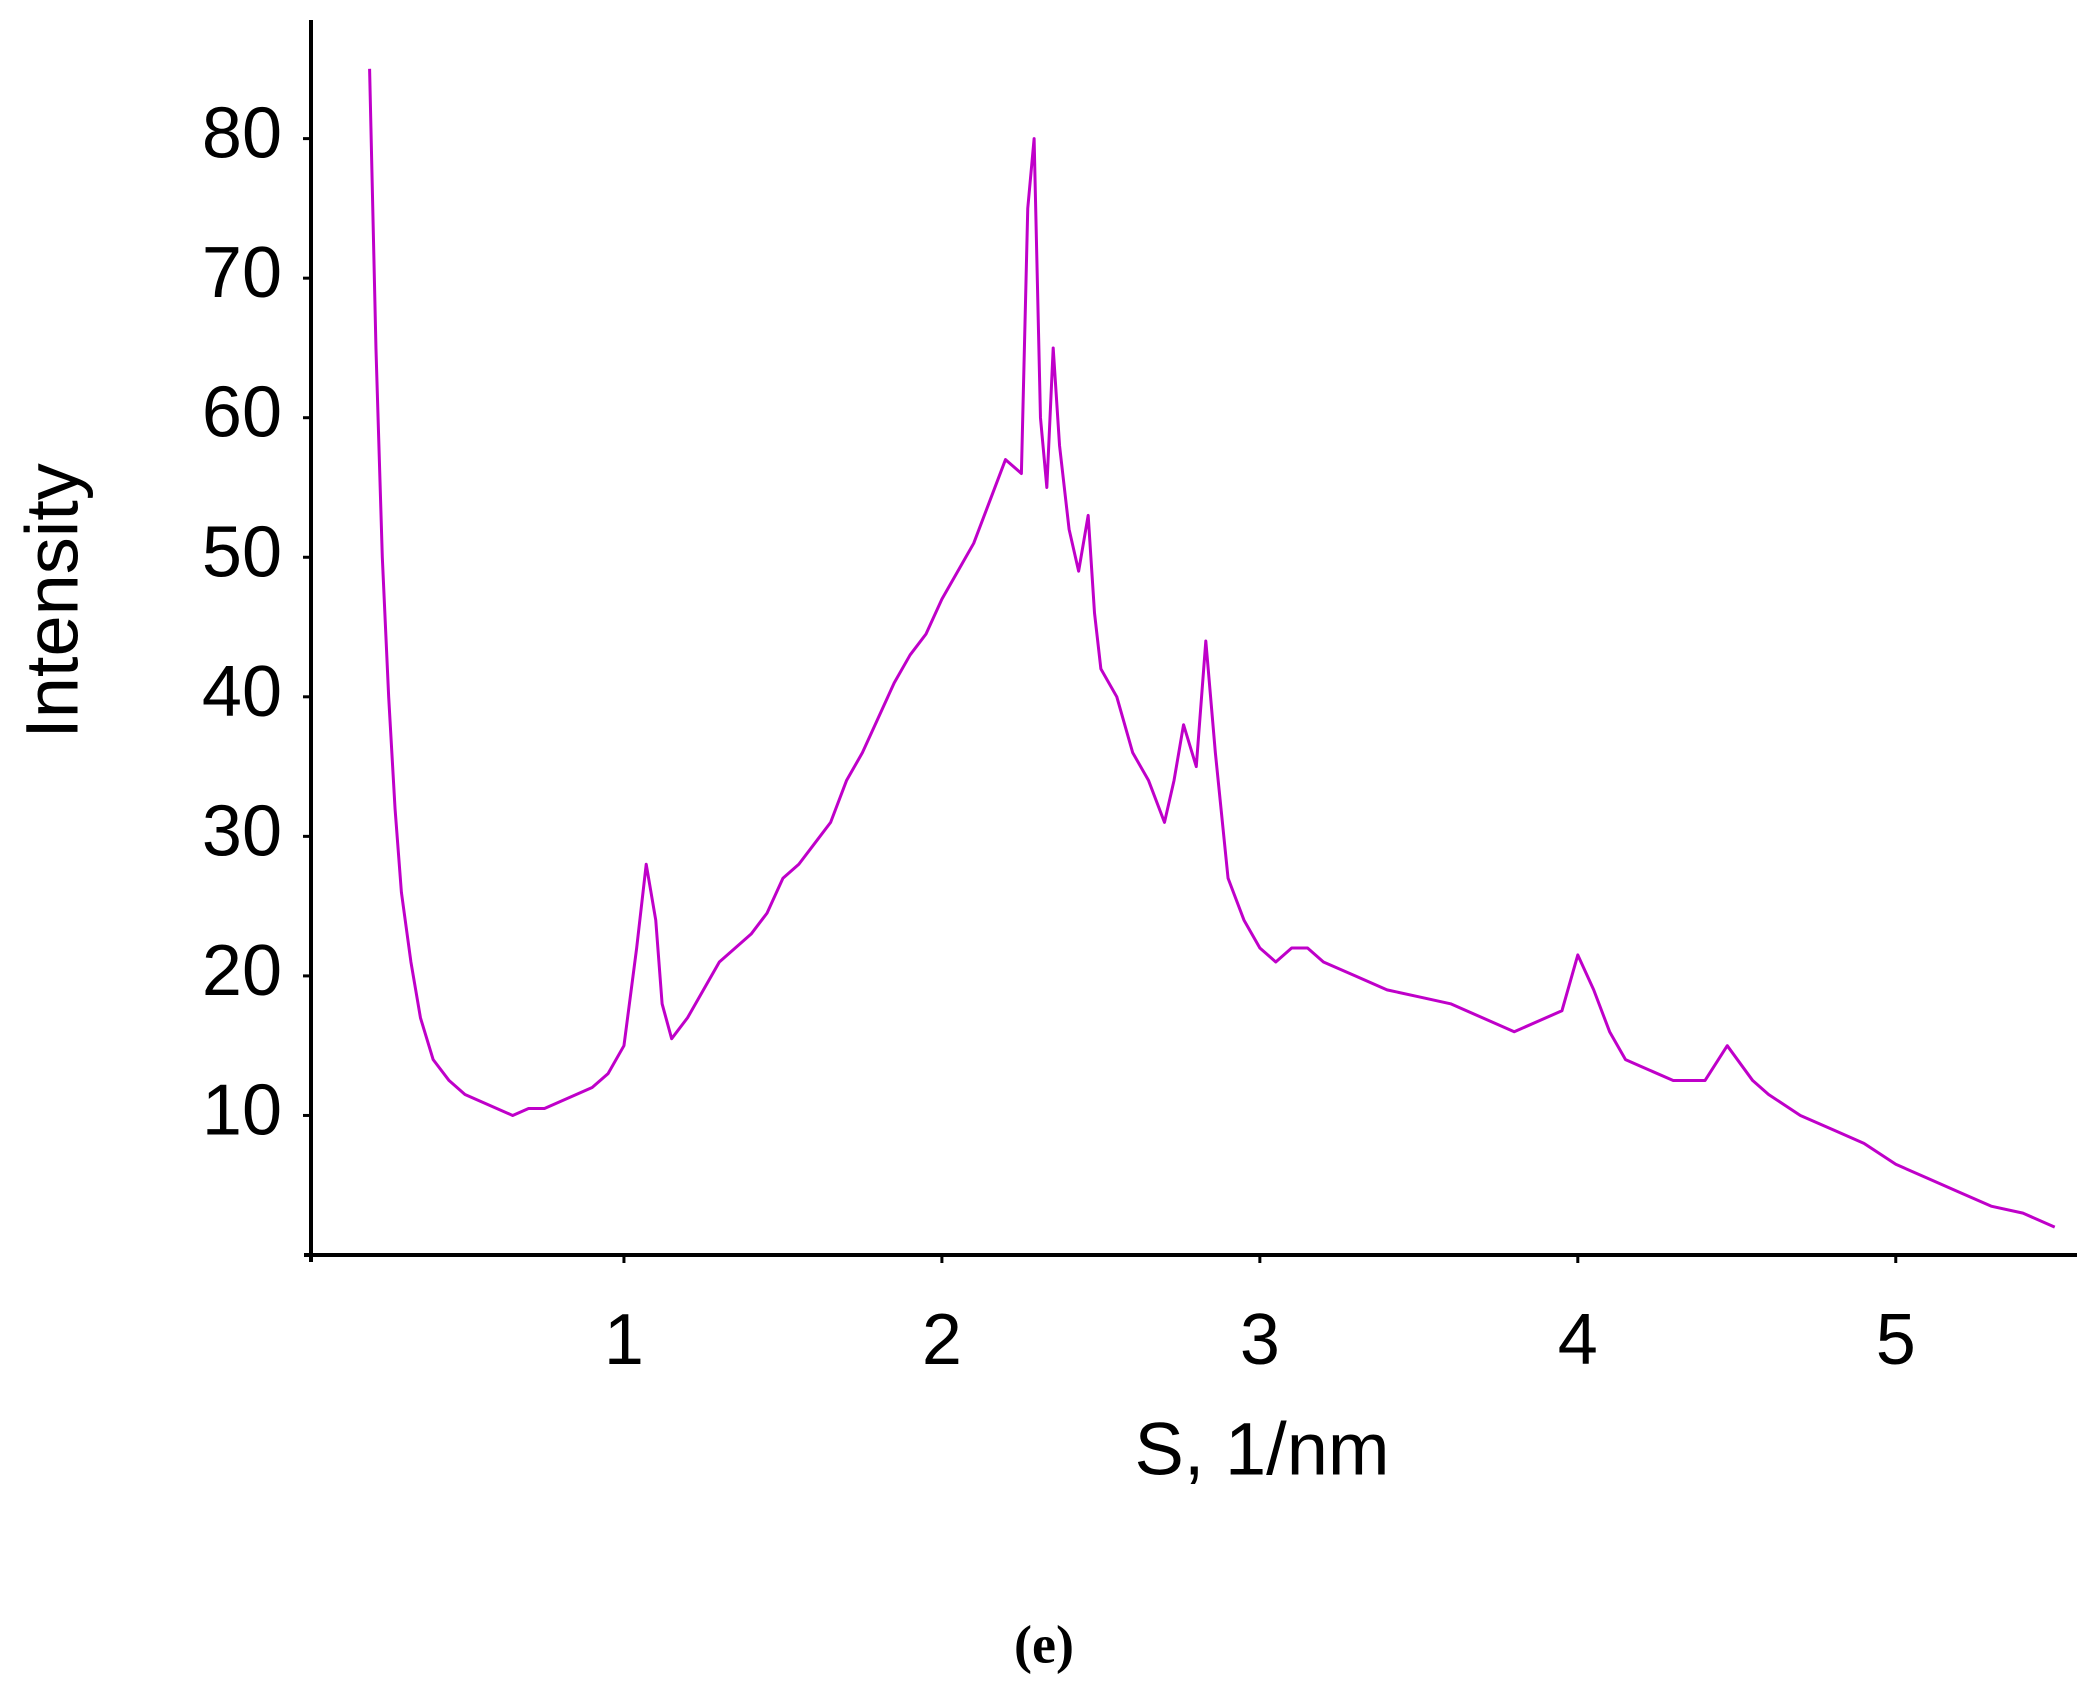 The width and height of the screenshot is (2094, 1701). What do you see at coordinates (1896, 1340) in the screenshot?
I see `x-tick-label: 5` at bounding box center [1896, 1340].